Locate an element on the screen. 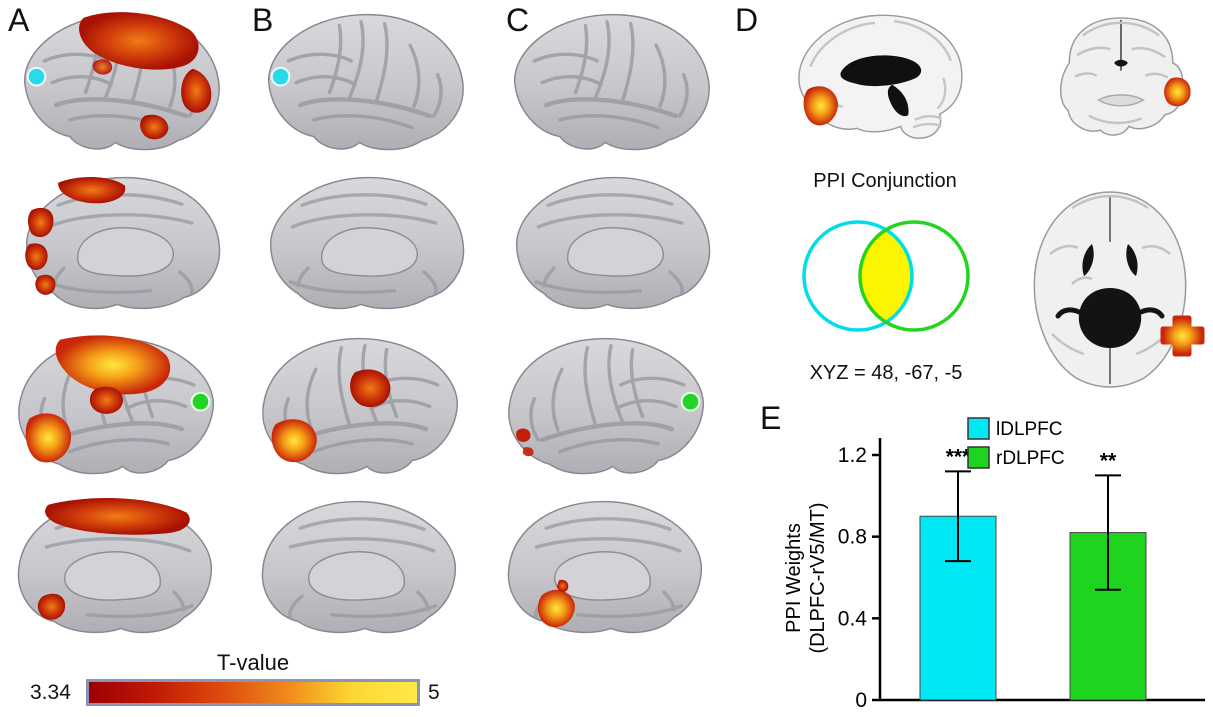 This screenshot has width=1213, height=717. mri-coronal-slice is located at coordinates (1125, 76).